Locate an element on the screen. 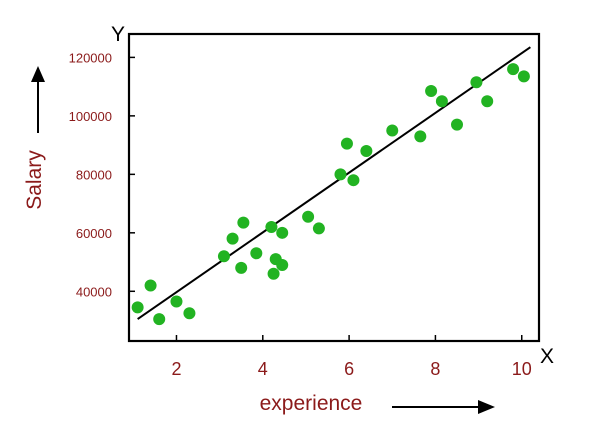 This screenshot has height=442, width=596. y-tick-label: 60000 is located at coordinates (94, 233).